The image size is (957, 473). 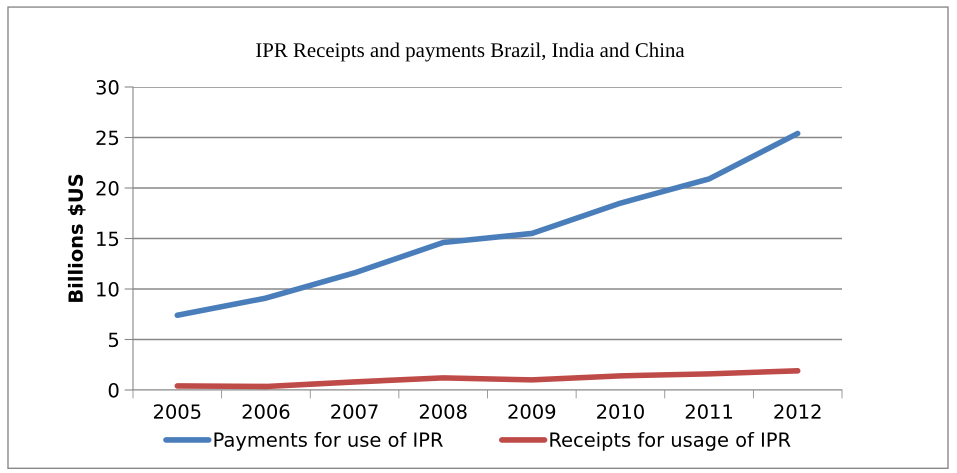 What do you see at coordinates (107, 87) in the screenshot?
I see `y-tick-label: 30` at bounding box center [107, 87].